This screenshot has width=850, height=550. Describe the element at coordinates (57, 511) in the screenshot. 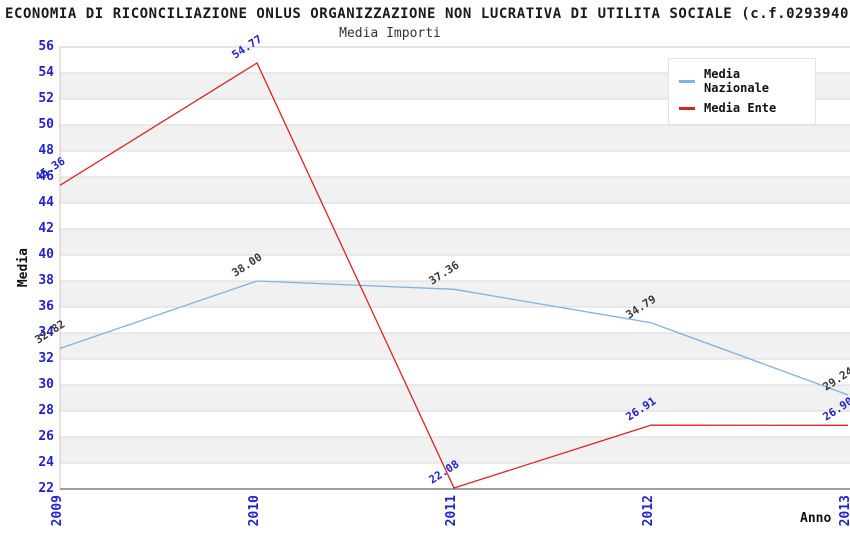

I see `x-tick-label: 2009` at that location.